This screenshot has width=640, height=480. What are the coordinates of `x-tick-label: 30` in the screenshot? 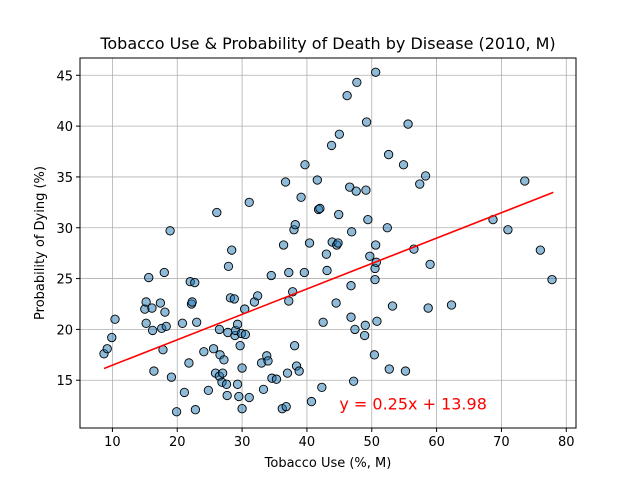 It's located at (242, 442).